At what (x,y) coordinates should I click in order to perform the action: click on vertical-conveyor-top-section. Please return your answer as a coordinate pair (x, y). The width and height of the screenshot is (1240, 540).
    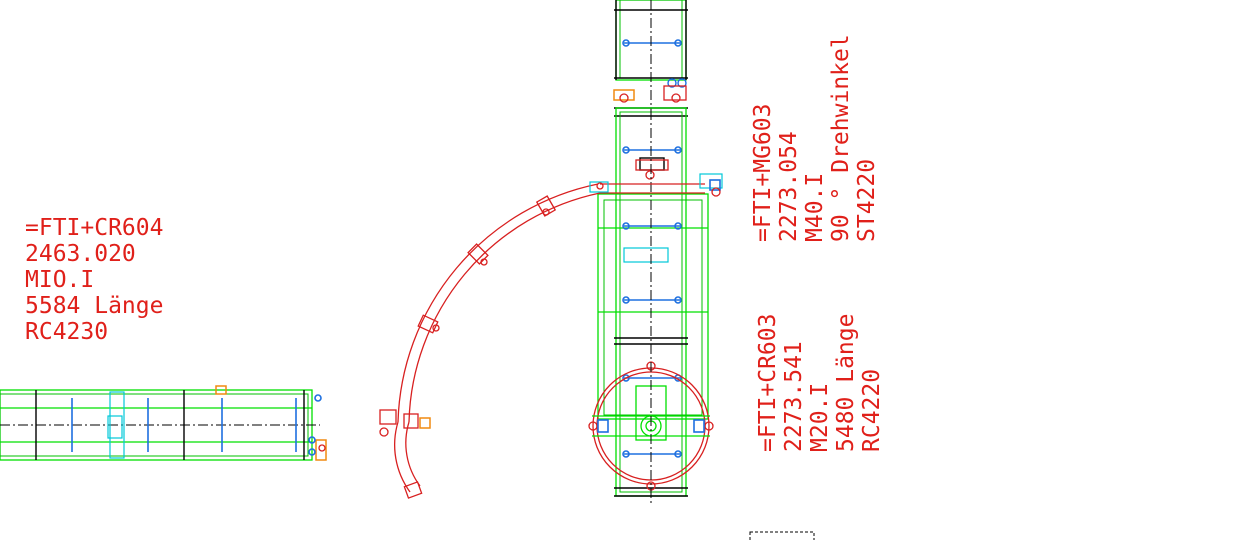
    Looking at the image, I should click on (650, 55).